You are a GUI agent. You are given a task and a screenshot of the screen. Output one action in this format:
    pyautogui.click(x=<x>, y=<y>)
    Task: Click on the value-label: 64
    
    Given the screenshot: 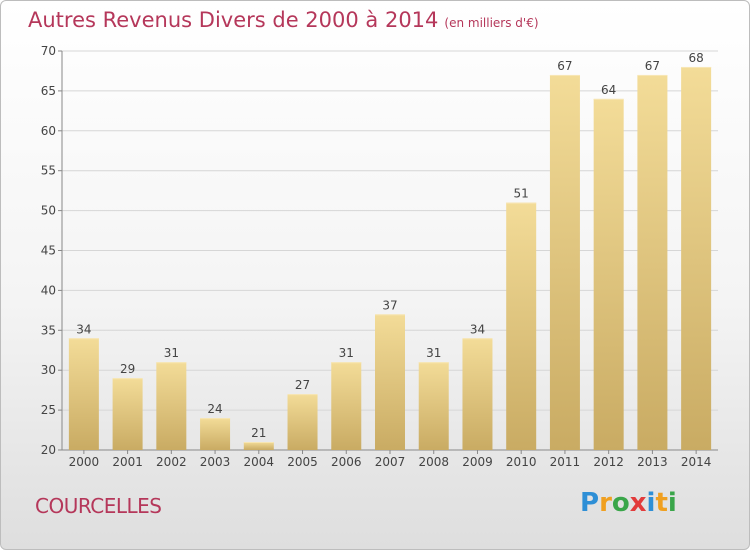 What is the action you would take?
    pyautogui.click(x=608, y=90)
    